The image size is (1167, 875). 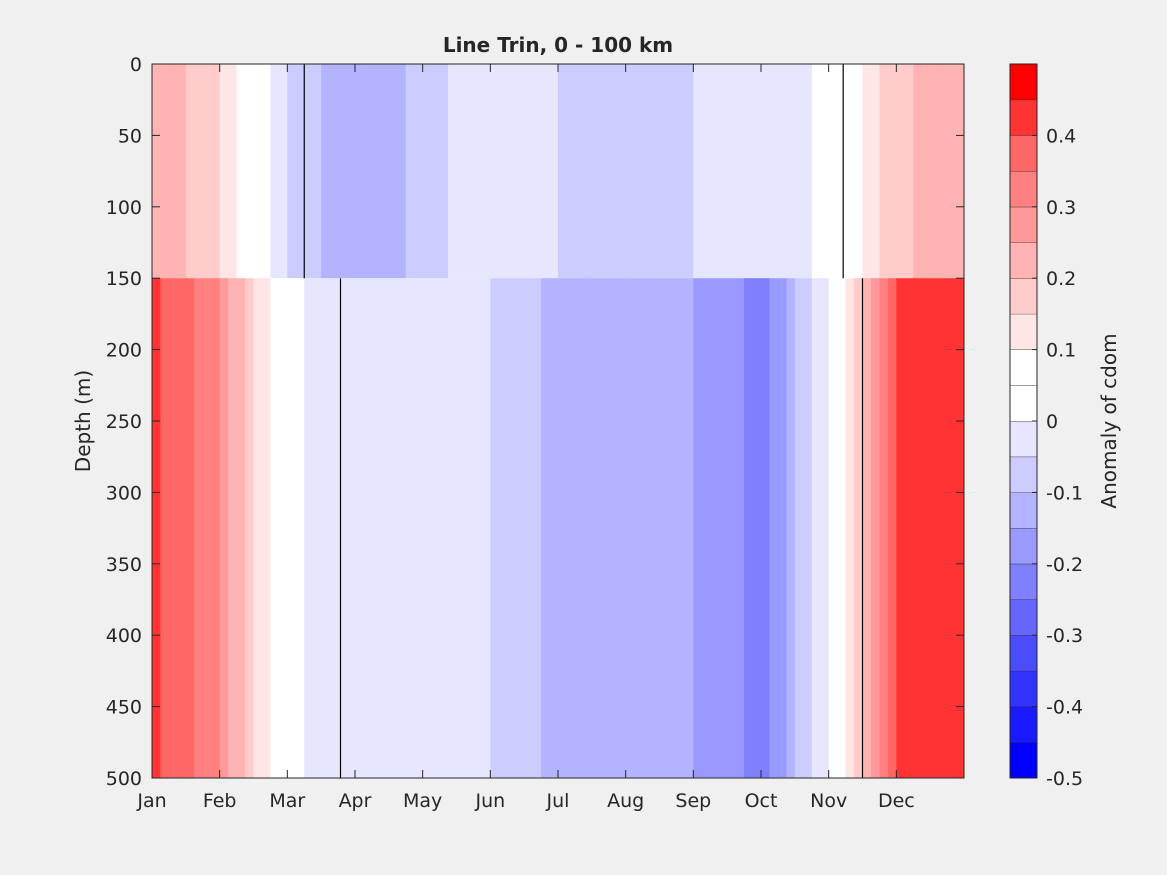 I want to click on colorbar-blocks, so click(x=1023, y=420).